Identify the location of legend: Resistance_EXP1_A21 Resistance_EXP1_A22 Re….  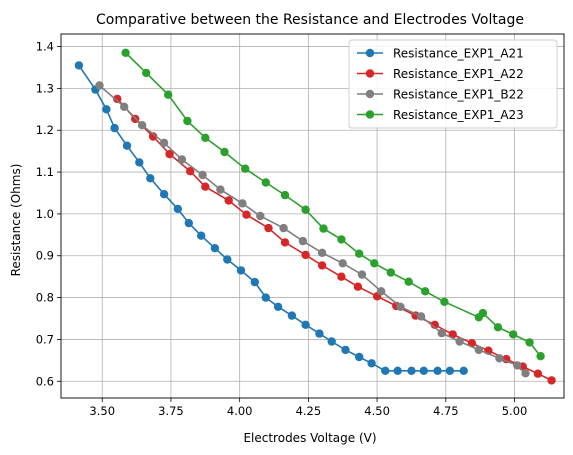
(453, 84).